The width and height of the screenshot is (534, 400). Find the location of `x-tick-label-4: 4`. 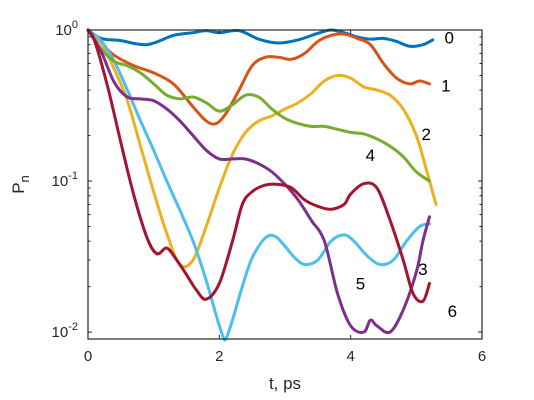

x-tick-label-4: 4 is located at coordinates (350, 356).